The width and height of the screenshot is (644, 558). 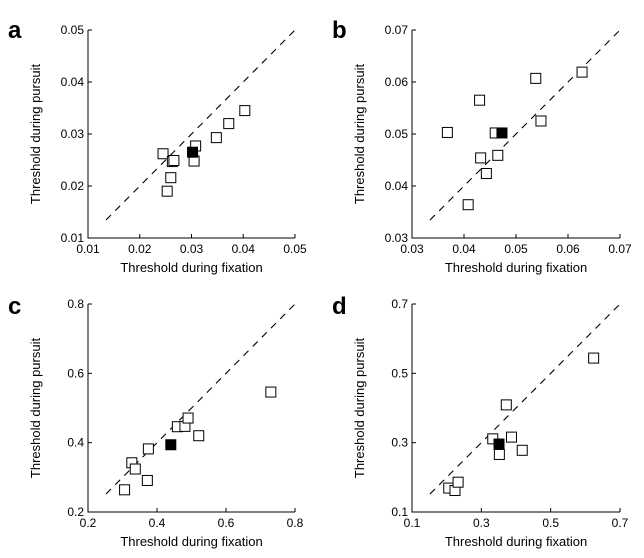 I want to click on panel-b-x-axis-title: Threshold during fixation, so click(x=516, y=267).